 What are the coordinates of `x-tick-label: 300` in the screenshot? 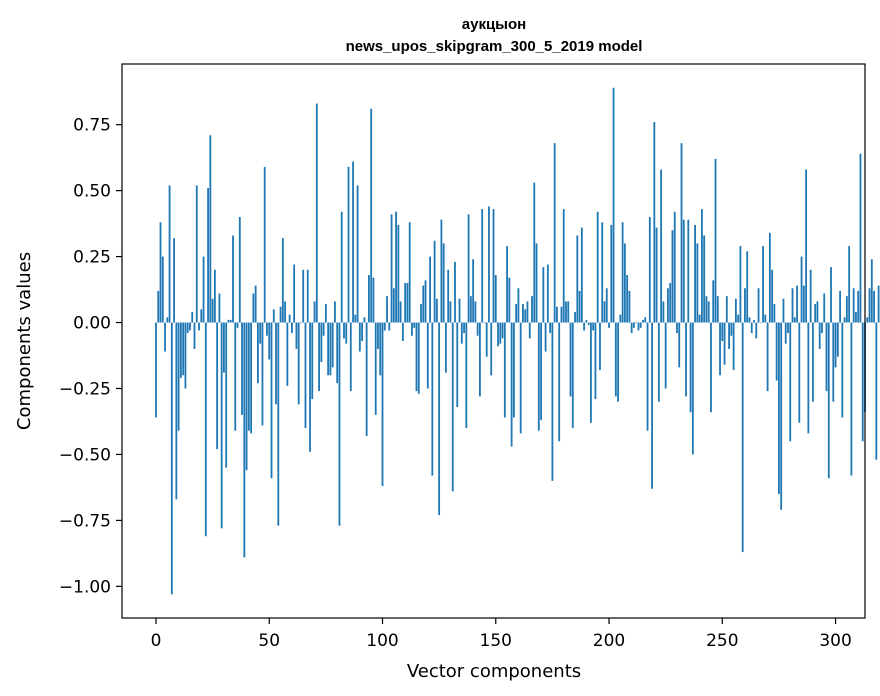 It's located at (835, 641).